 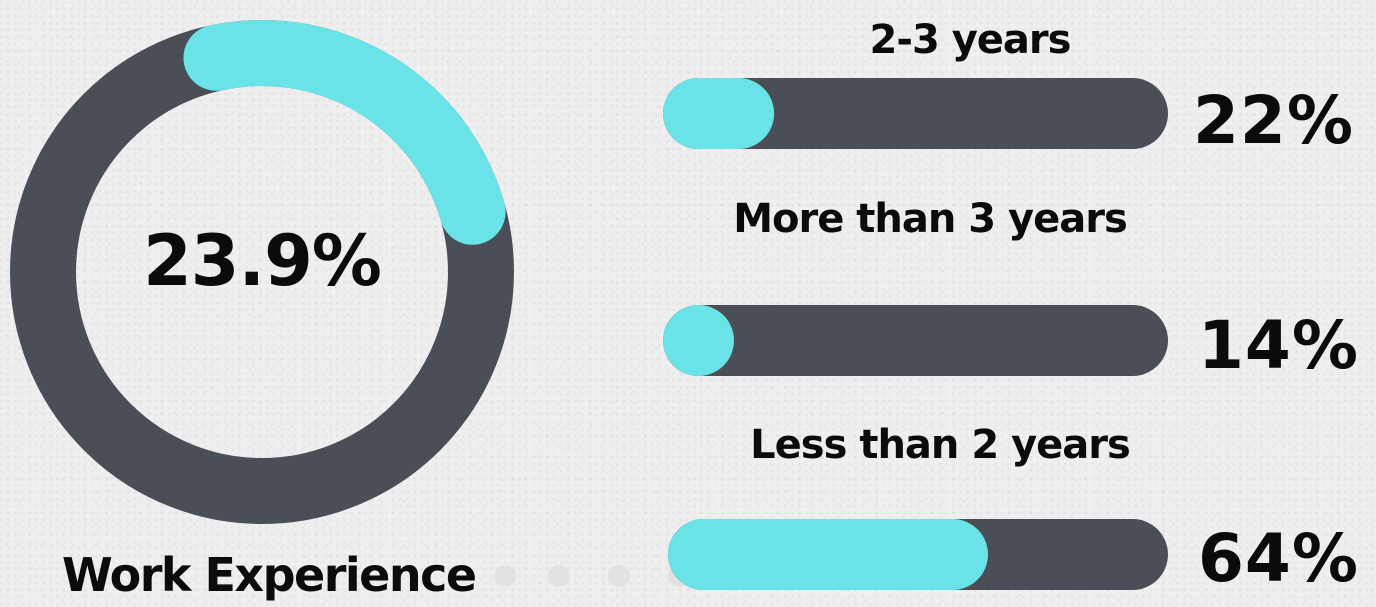 What do you see at coordinates (698, 340) in the screenshot?
I see `bar-fill-more-than-3-years` at bounding box center [698, 340].